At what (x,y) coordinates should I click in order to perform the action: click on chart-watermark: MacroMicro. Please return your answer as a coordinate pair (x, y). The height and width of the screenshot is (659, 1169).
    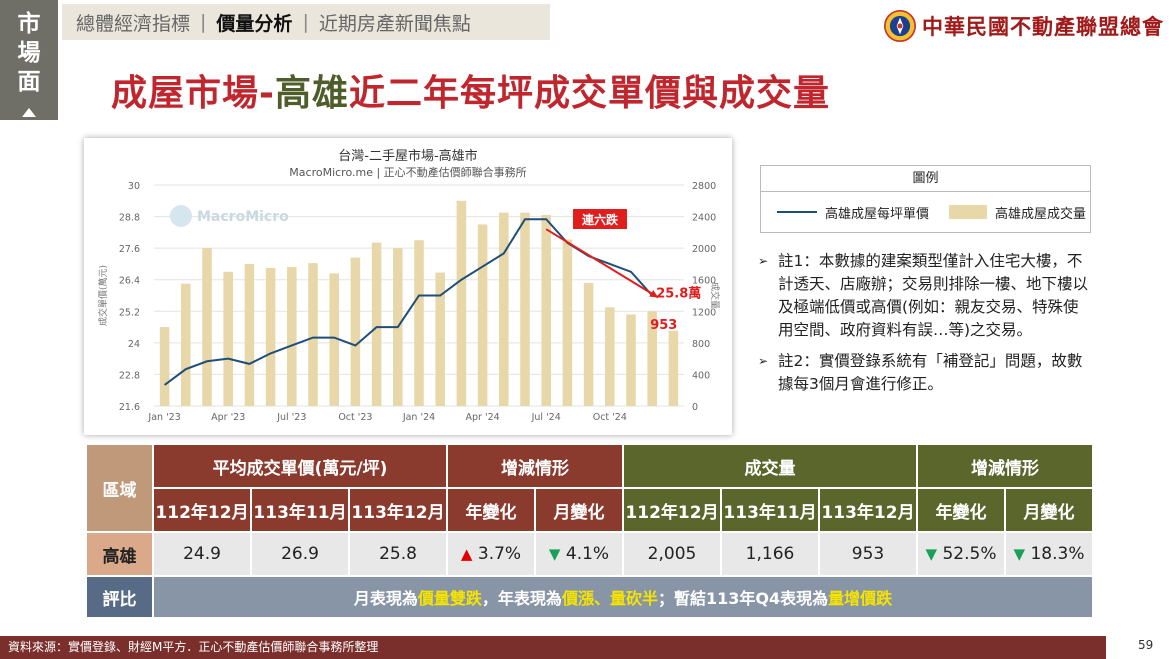
    Looking at the image, I should click on (243, 217).